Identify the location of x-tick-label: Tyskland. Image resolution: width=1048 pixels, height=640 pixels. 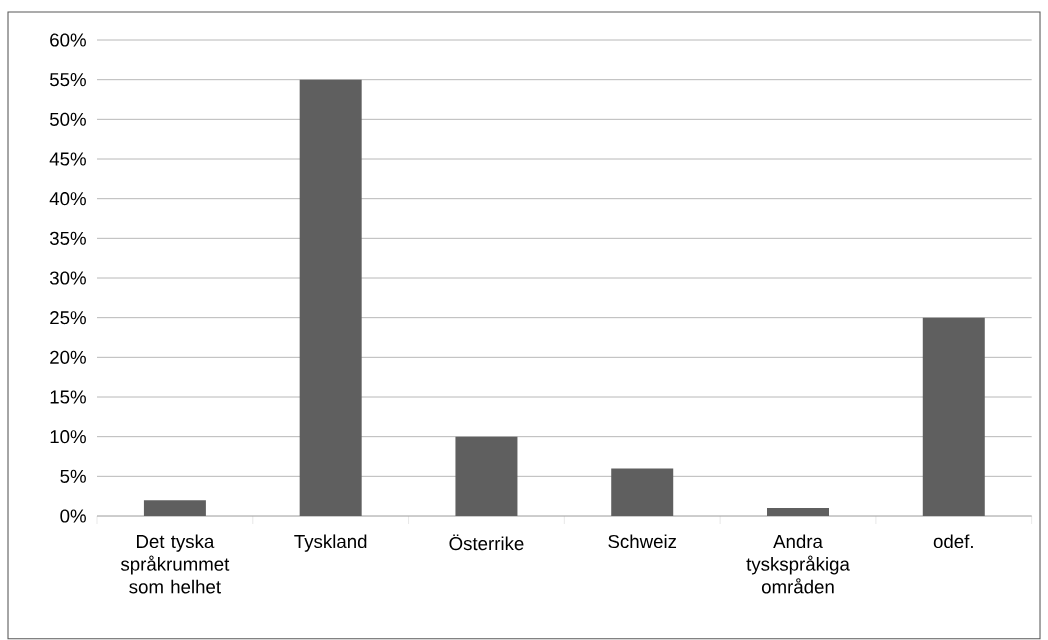
(330, 543).